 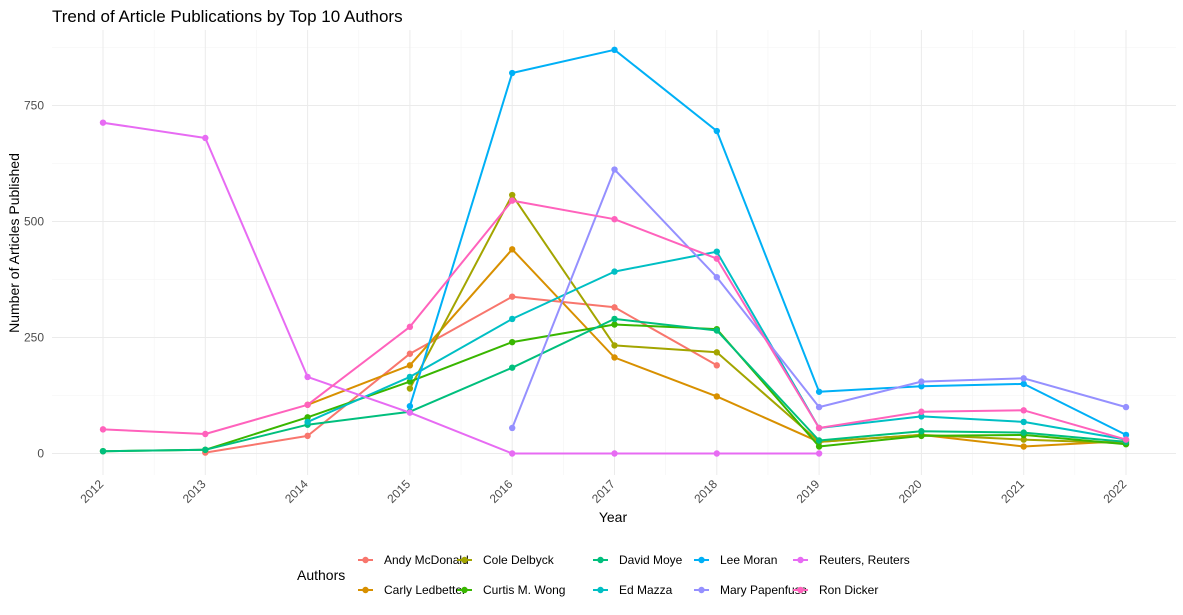 I want to click on x-axis-title: Year, so click(x=613, y=517).